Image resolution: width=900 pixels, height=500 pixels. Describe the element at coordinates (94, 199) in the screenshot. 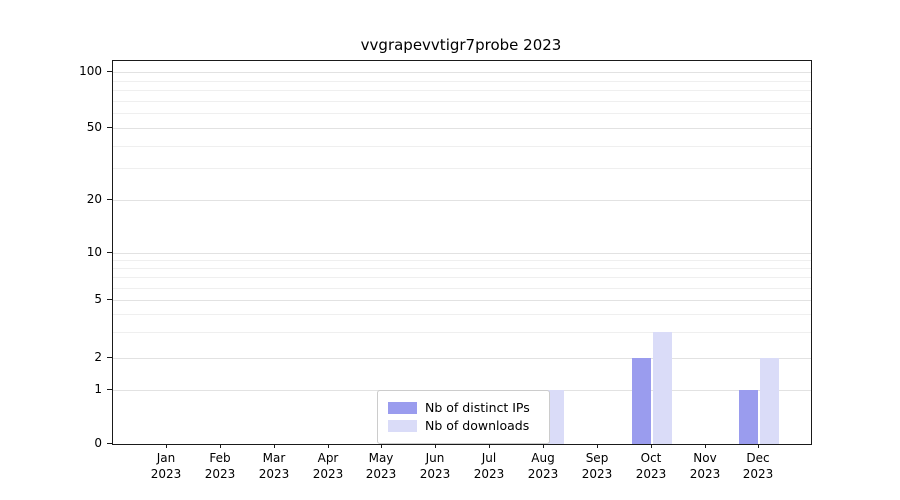

I see `y-tick-label: 20` at that location.